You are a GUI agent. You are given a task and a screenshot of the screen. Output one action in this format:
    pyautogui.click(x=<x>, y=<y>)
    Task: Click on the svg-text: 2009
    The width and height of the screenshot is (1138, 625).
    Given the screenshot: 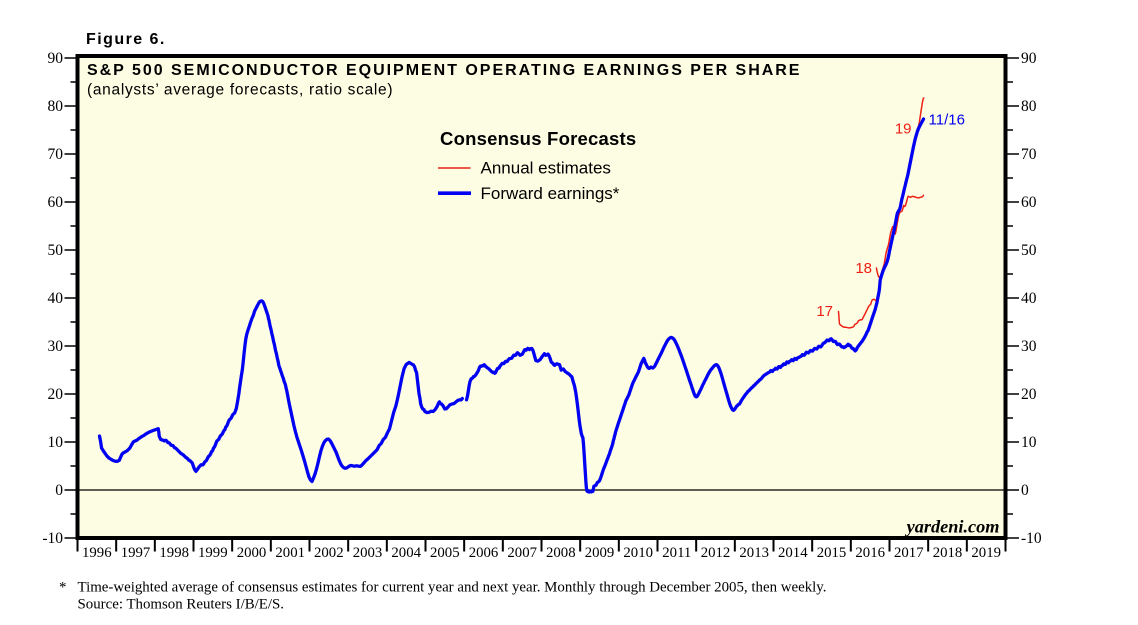 What is the action you would take?
    pyautogui.click(x=600, y=553)
    